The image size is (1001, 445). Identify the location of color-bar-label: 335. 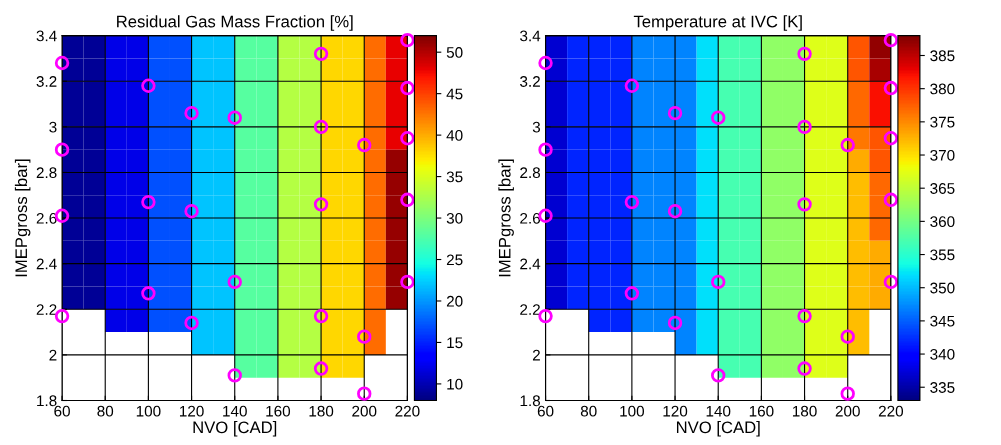
(942, 387).